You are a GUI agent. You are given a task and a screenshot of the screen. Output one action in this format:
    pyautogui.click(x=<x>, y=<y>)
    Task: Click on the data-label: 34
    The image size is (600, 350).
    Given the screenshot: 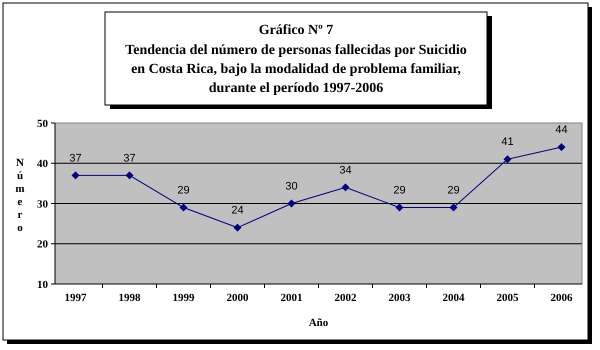 What is the action you would take?
    pyautogui.click(x=345, y=170)
    